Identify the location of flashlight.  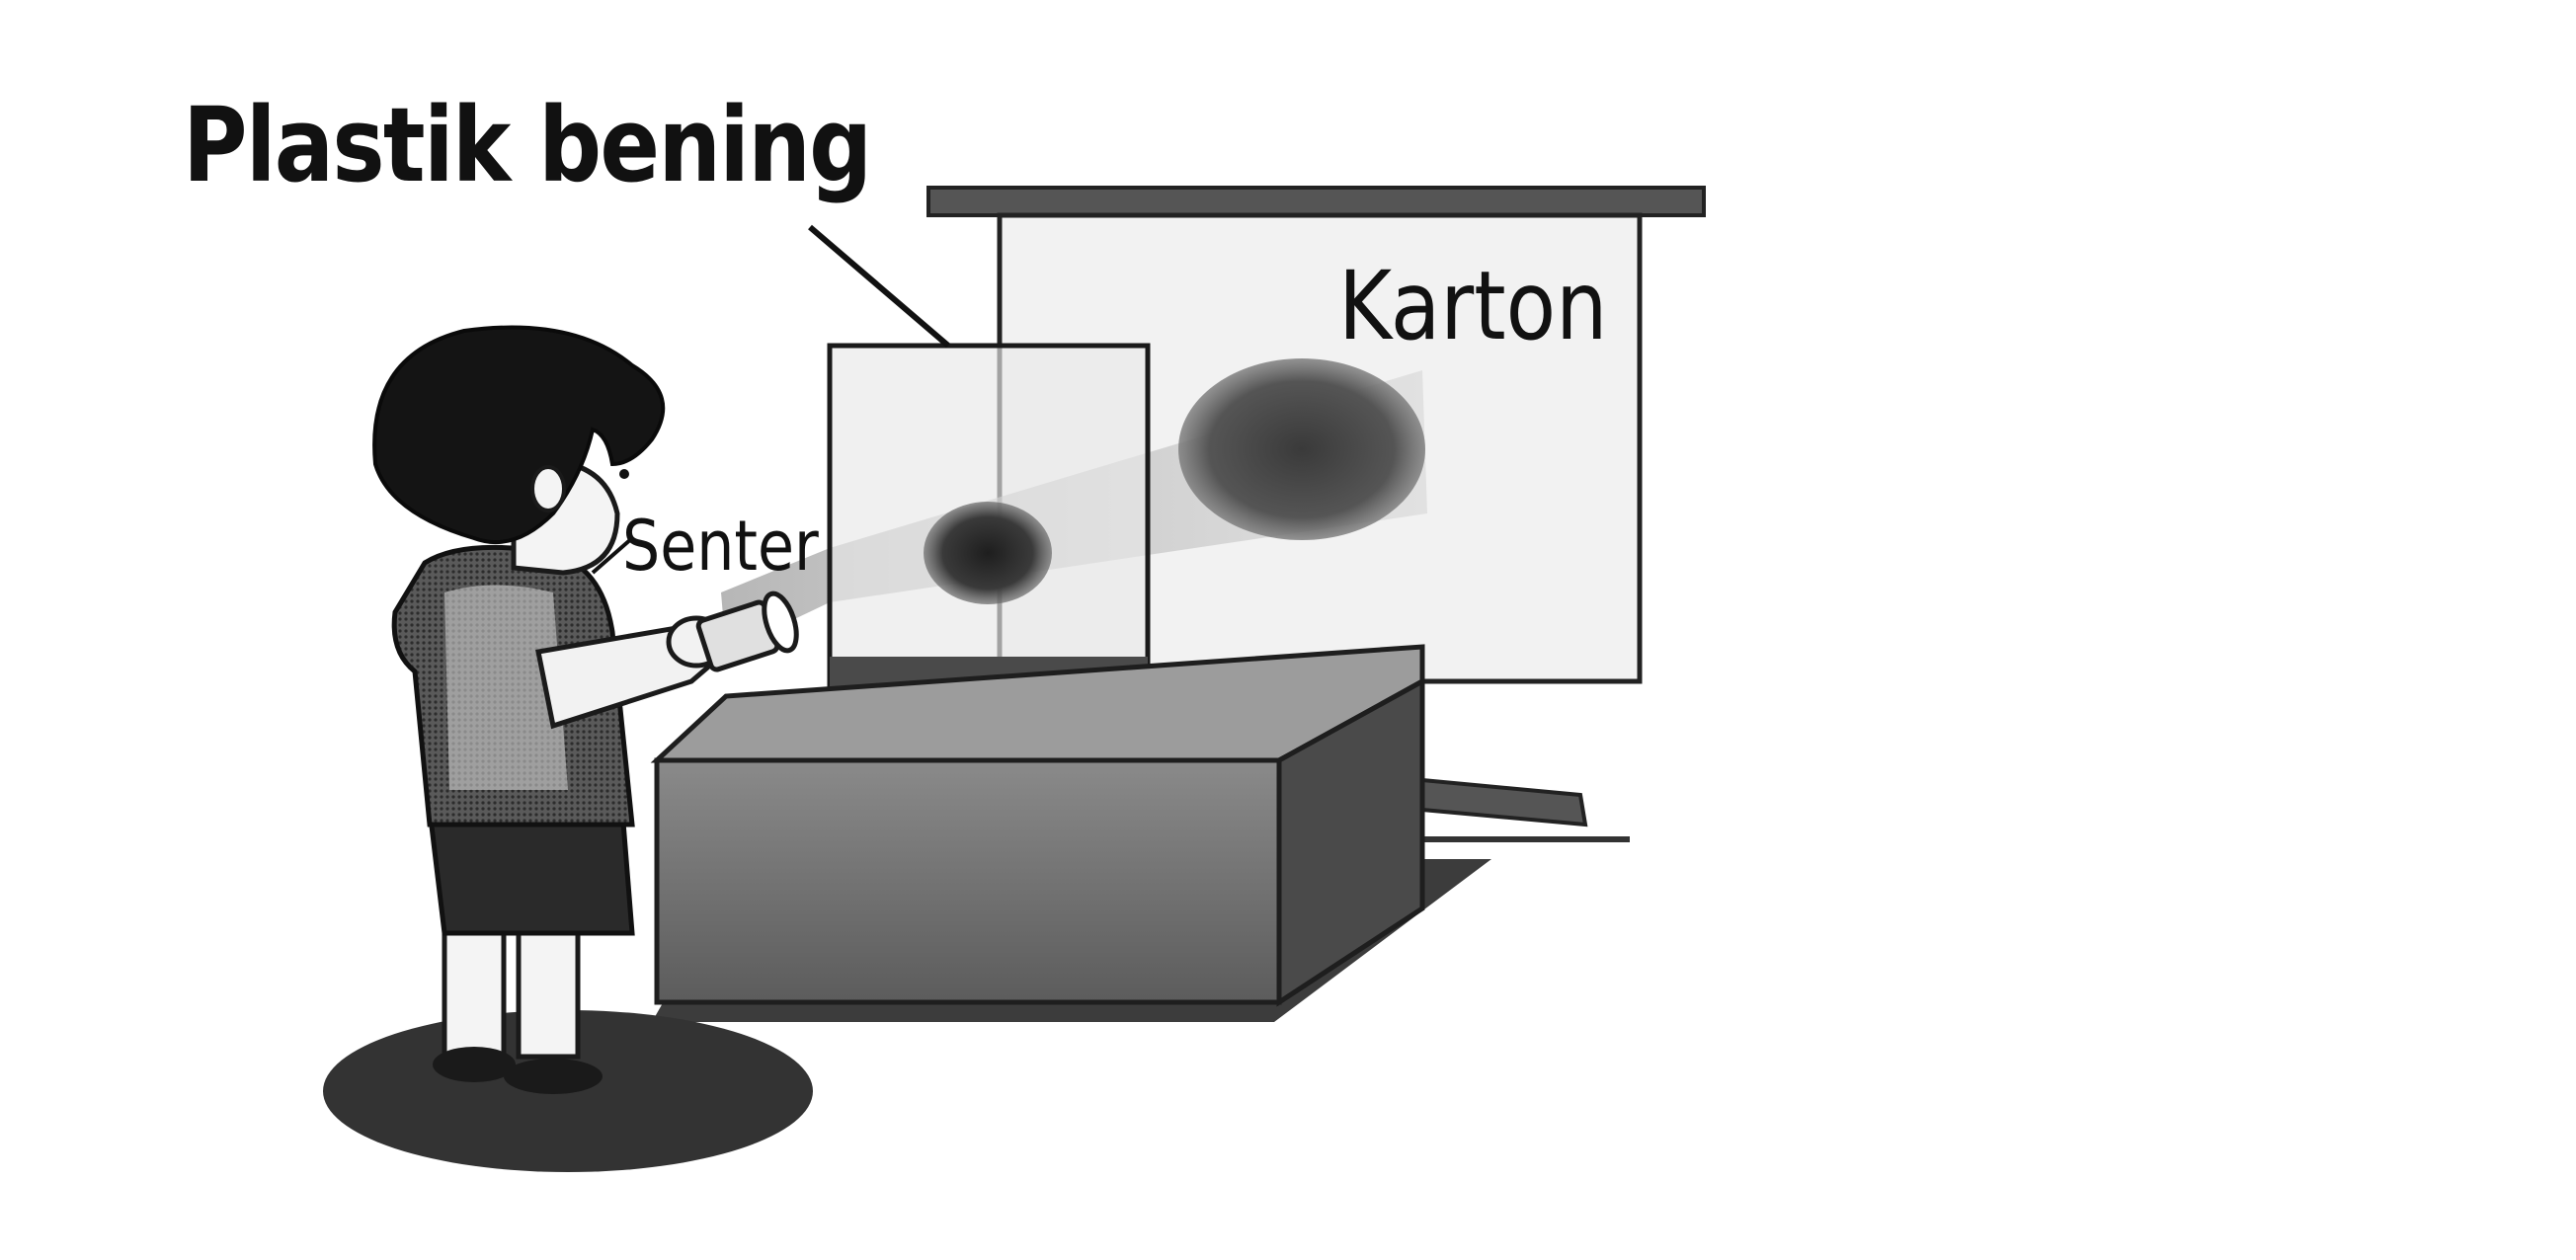
(747, 631).